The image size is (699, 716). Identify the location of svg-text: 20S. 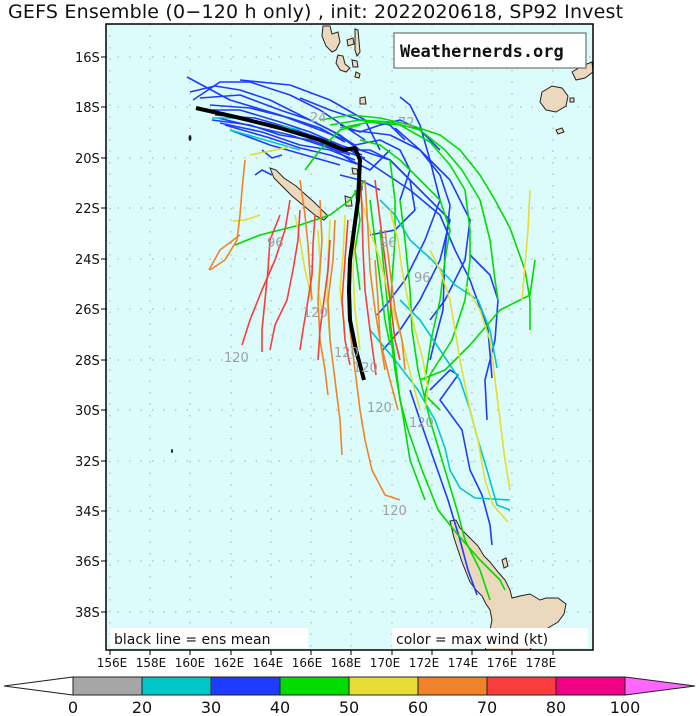
(87, 159).